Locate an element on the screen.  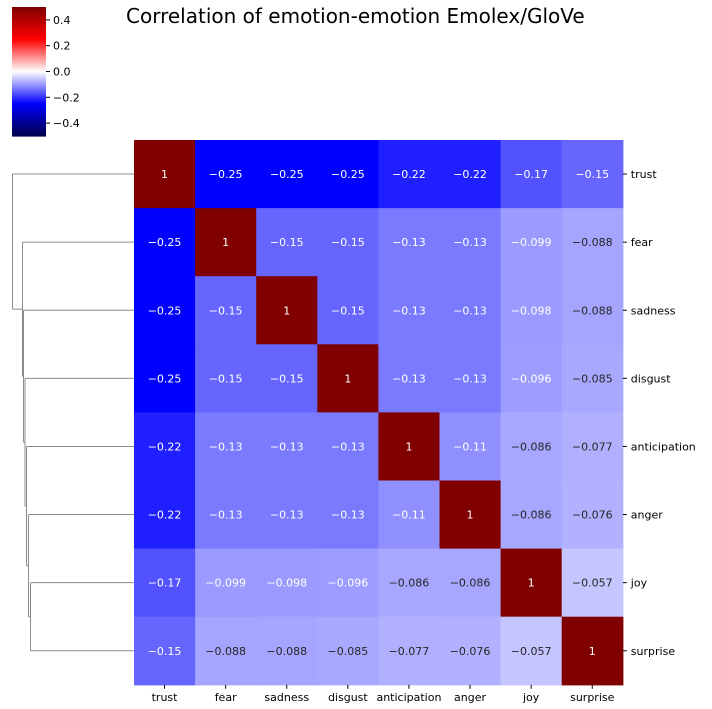
cell-annotation: −0.076 is located at coordinates (470, 651).